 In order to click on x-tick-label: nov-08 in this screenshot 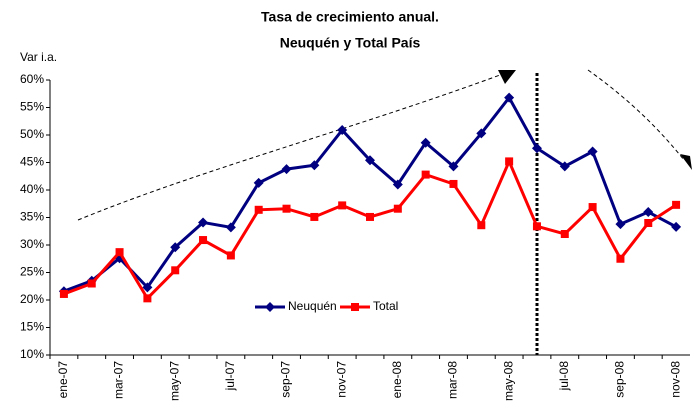, I will do `click(675, 379)`.